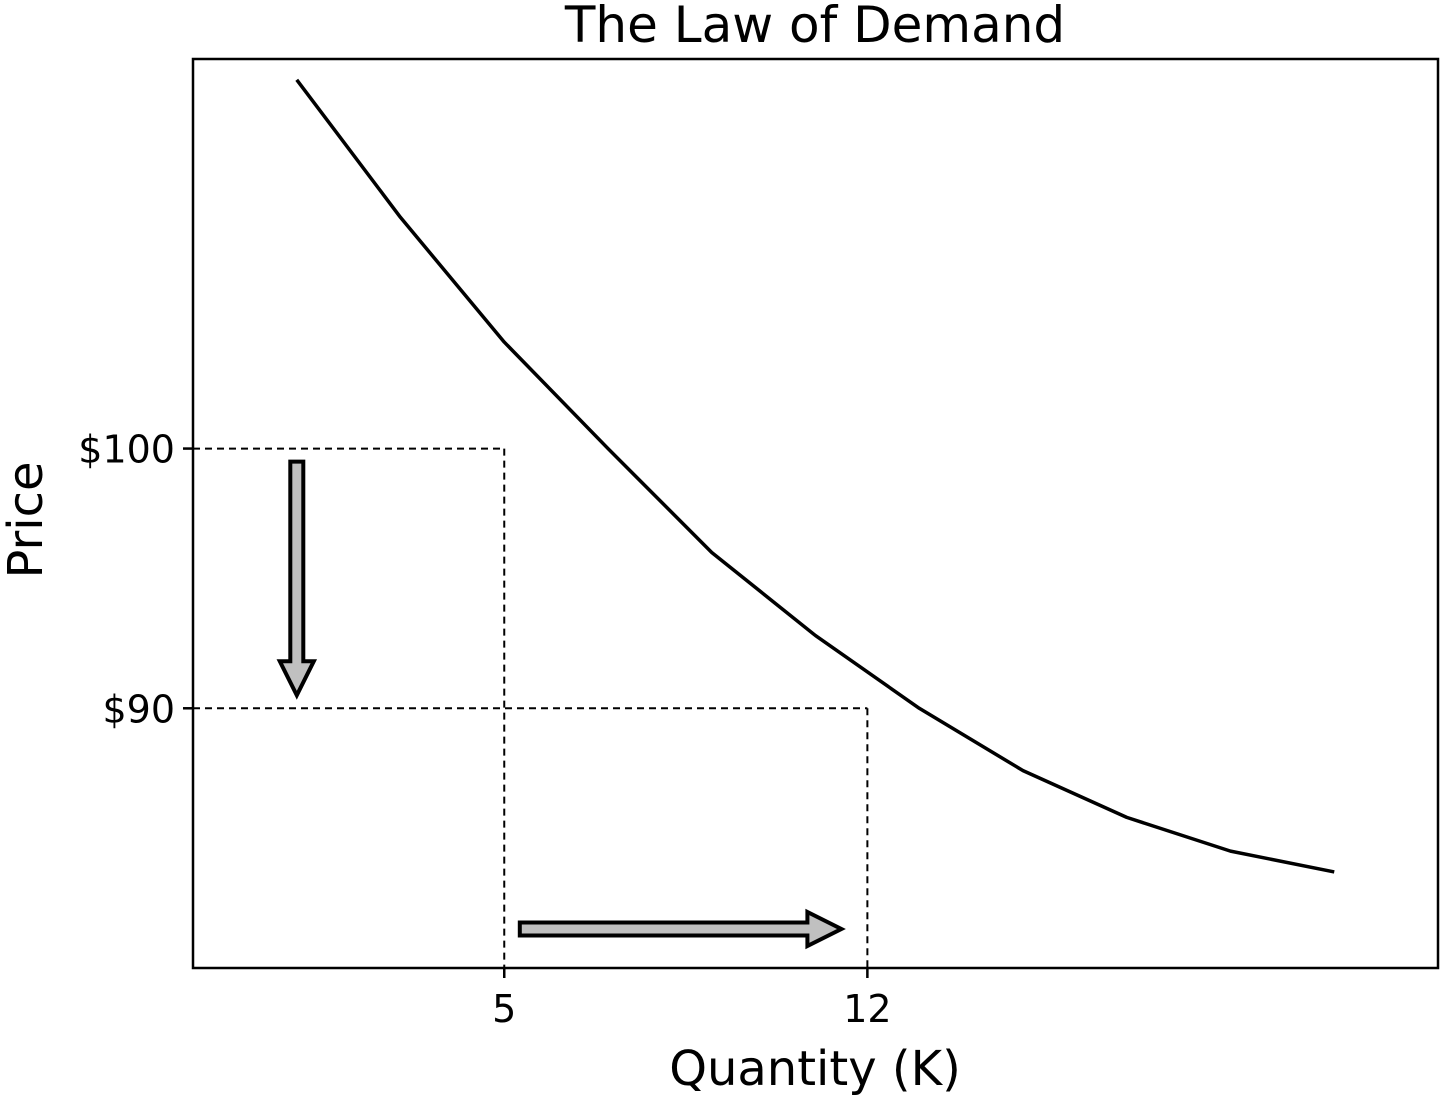  Describe the element at coordinates (867, 1009) in the screenshot. I see `x-tick-label-1: 12` at that location.